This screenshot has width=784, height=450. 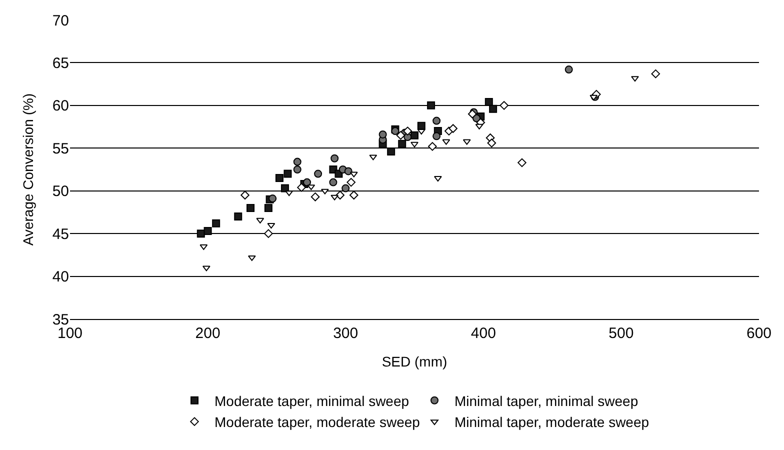 I want to click on x-axis-title: SED (mm), so click(x=415, y=361).